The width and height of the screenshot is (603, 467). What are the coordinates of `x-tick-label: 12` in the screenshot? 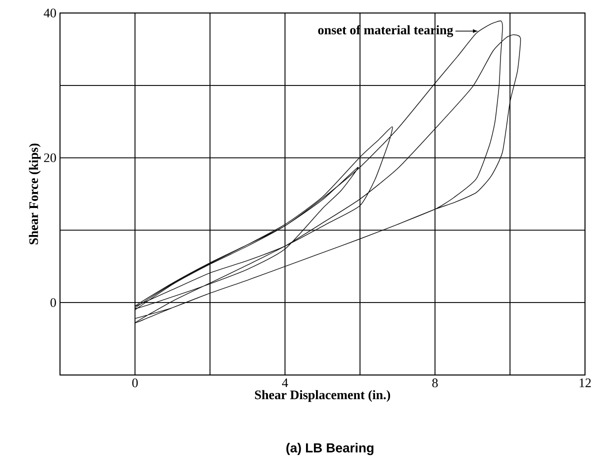 It's located at (585, 383).